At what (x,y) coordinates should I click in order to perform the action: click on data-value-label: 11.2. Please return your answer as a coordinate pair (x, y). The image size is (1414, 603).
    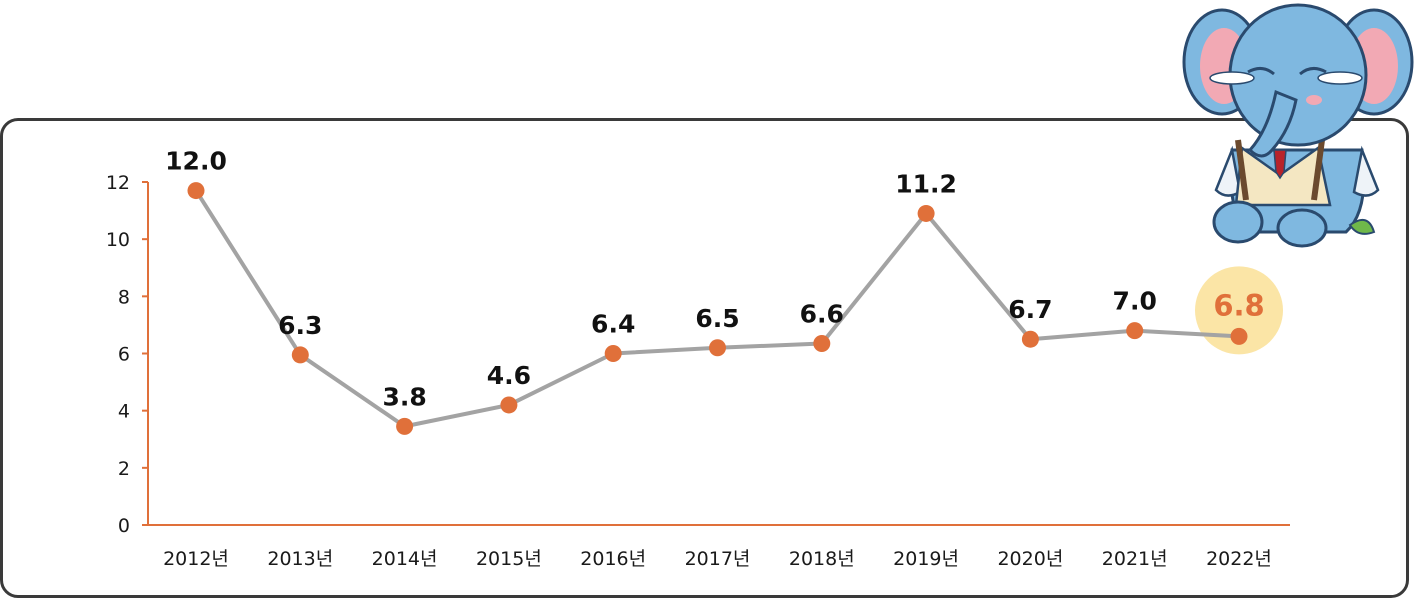
    Looking at the image, I should click on (926, 183).